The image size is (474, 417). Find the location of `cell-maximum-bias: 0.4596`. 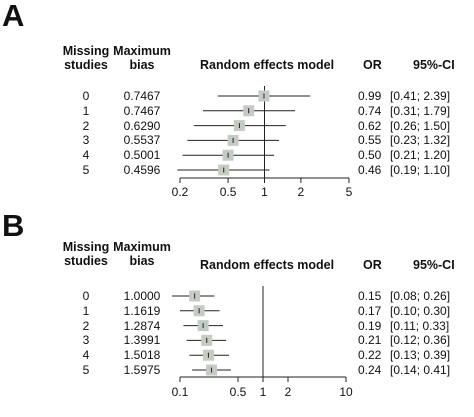

cell-maximum-bias: 0.4596 is located at coordinates (142, 170).